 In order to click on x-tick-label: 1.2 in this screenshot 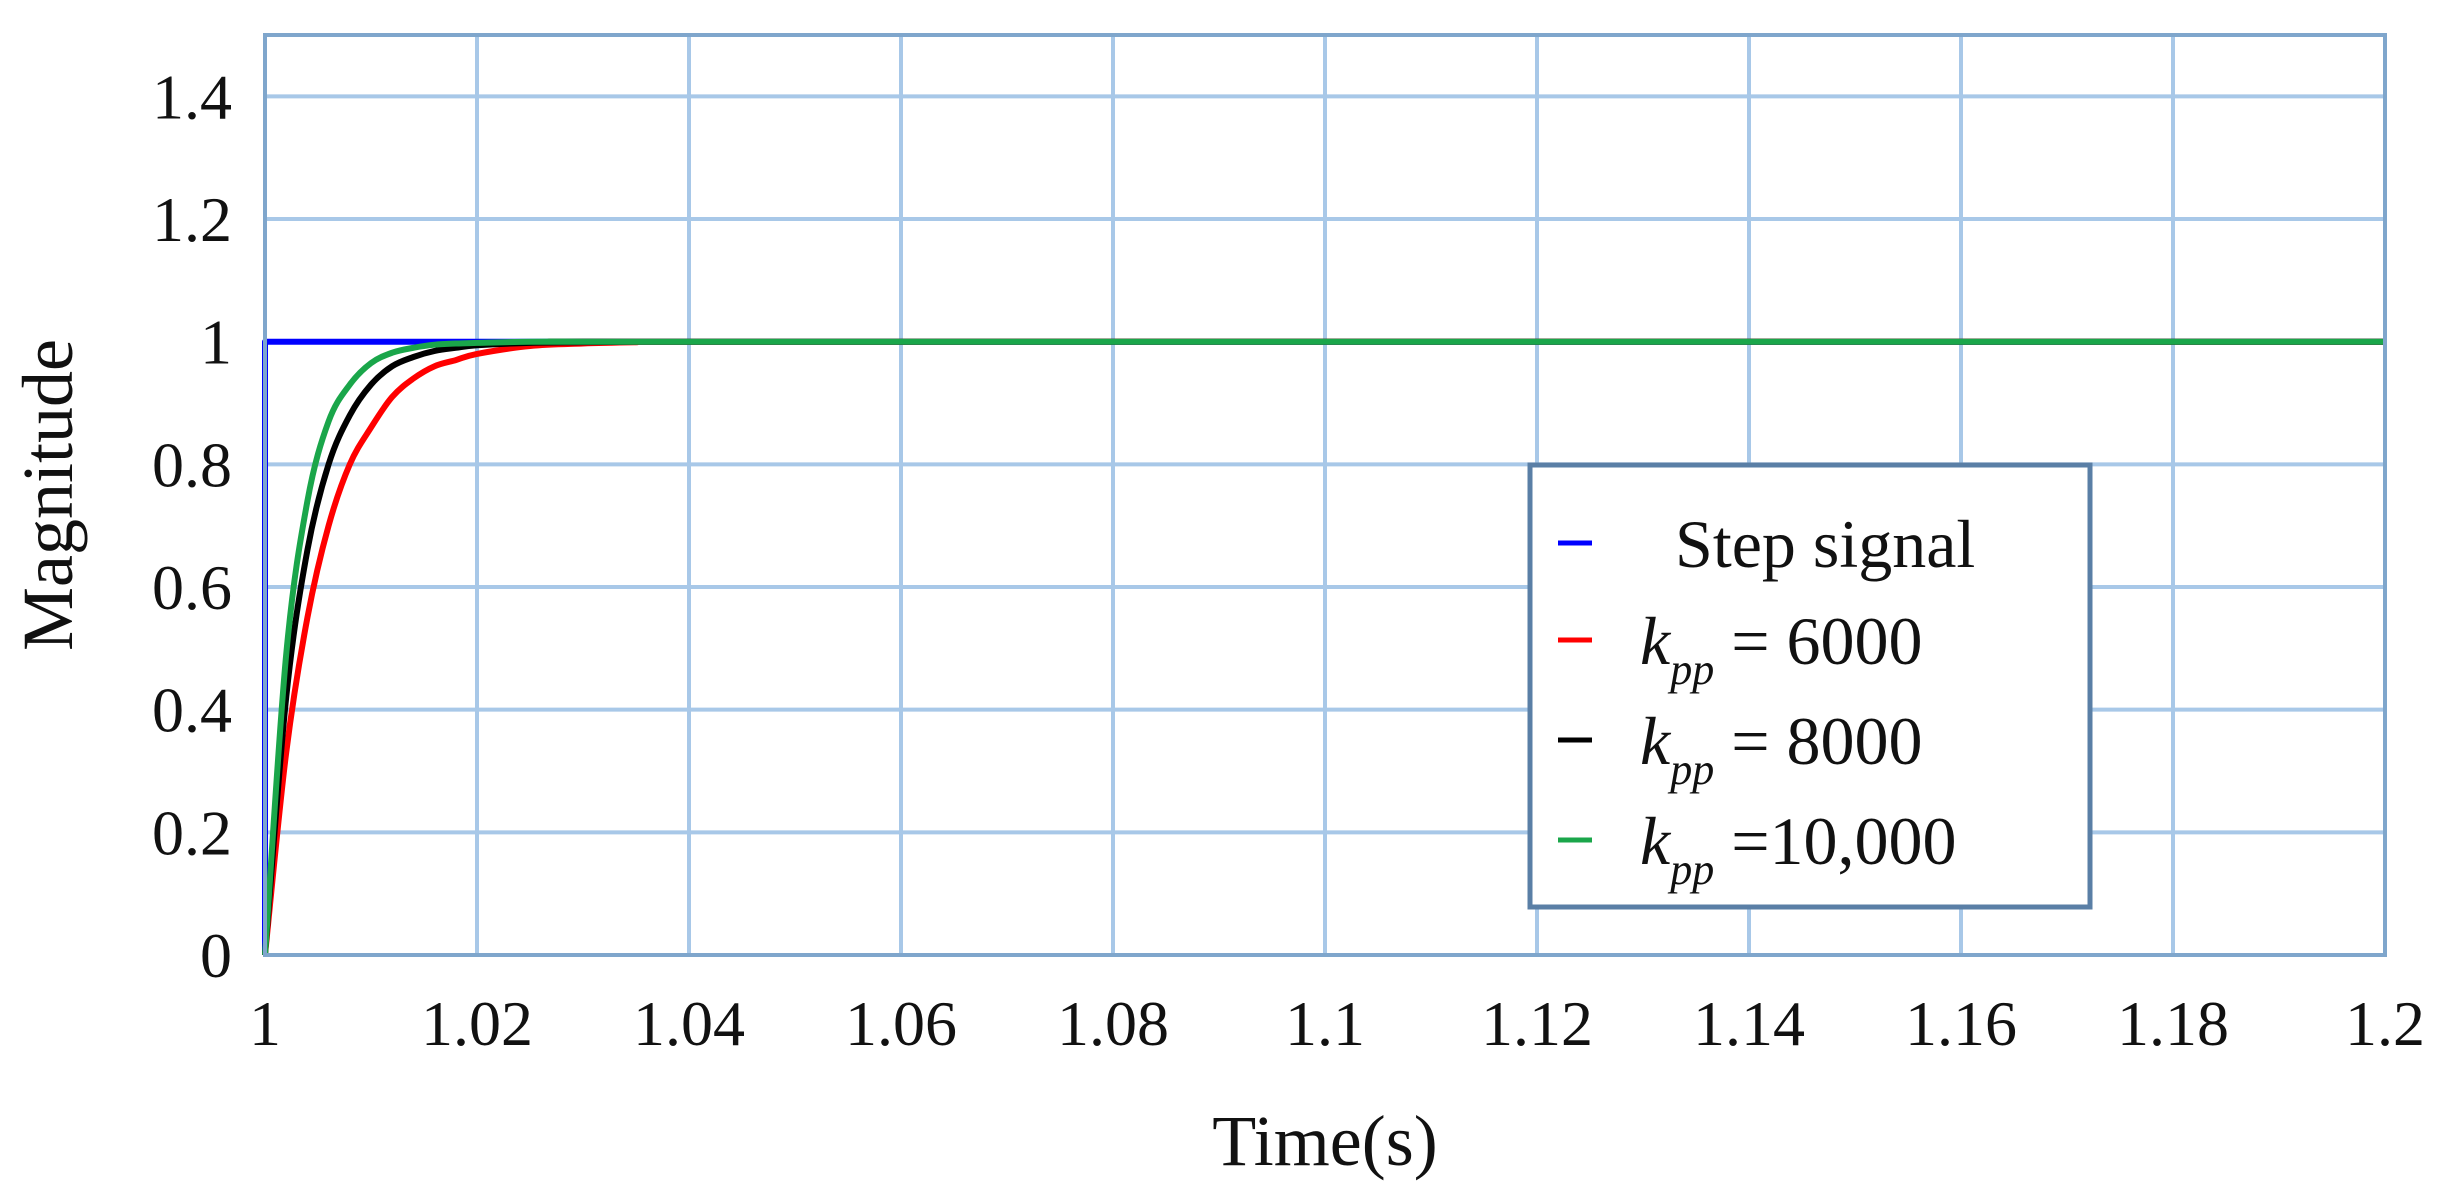, I will do `click(2385, 1023)`.